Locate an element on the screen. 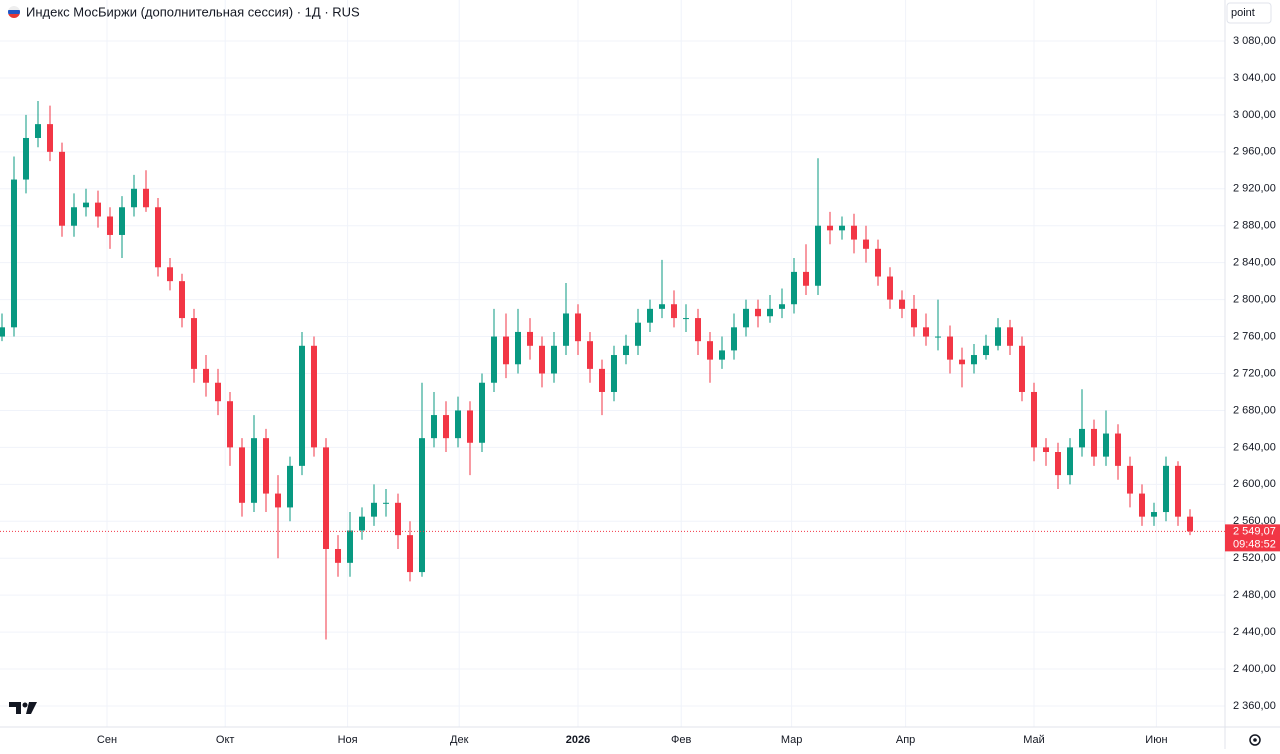 This screenshot has width=1280, height=754. y-tick-label: 2 440,00 is located at coordinates (1254, 632).